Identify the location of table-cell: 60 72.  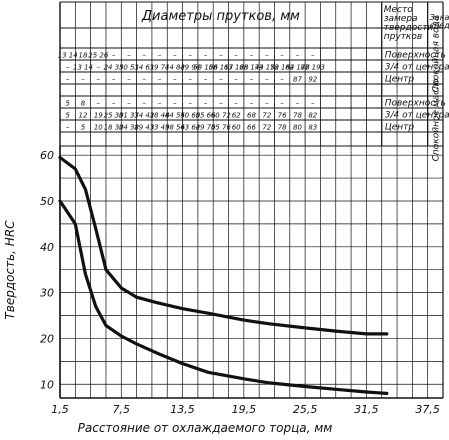
(221, 116).